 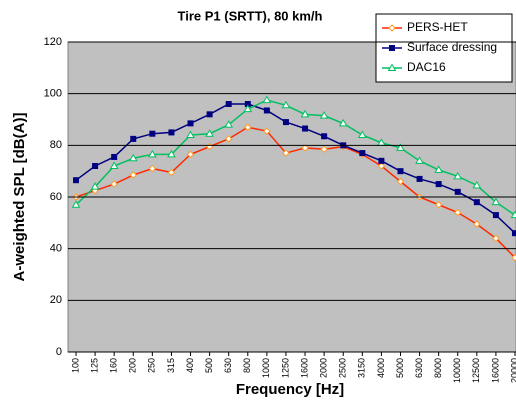 What do you see at coordinates (56, 197) in the screenshot?
I see `y-tick-label: 60` at bounding box center [56, 197].